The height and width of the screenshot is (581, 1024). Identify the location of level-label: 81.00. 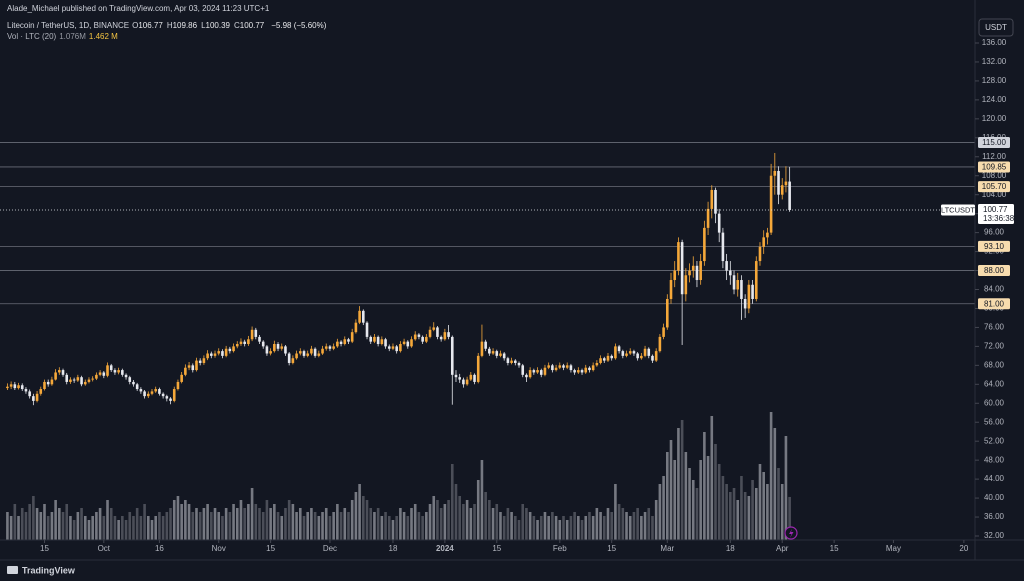
(994, 303).